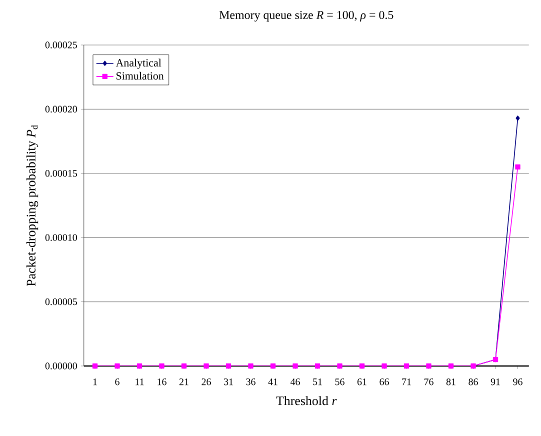 Image resolution: width=541 pixels, height=436 pixels. I want to click on y-tick-label: 0.00005, so click(61, 302).